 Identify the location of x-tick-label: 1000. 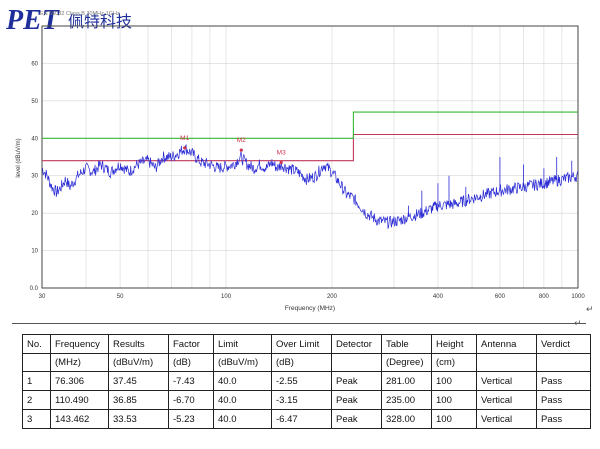
(578, 297).